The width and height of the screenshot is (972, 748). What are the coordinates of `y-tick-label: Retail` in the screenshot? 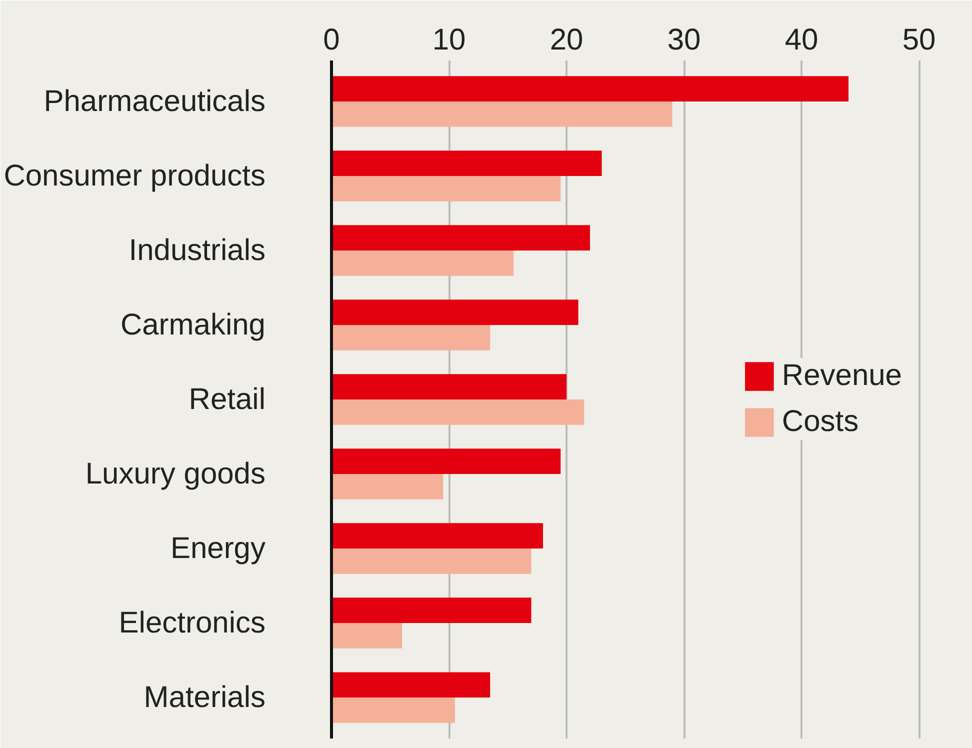 It's located at (227, 399).